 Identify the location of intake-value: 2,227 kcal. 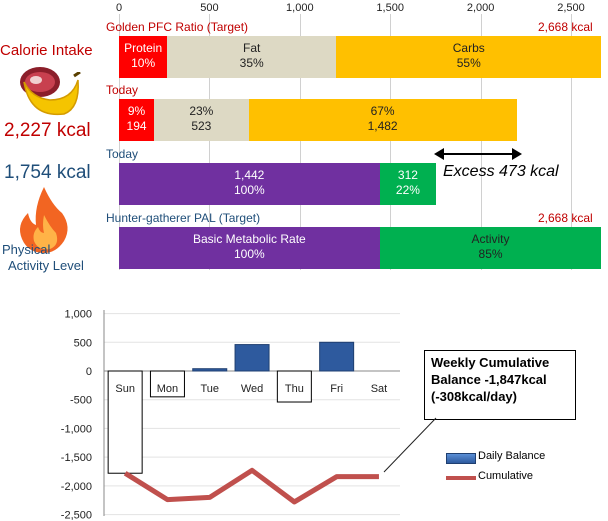
(47, 130).